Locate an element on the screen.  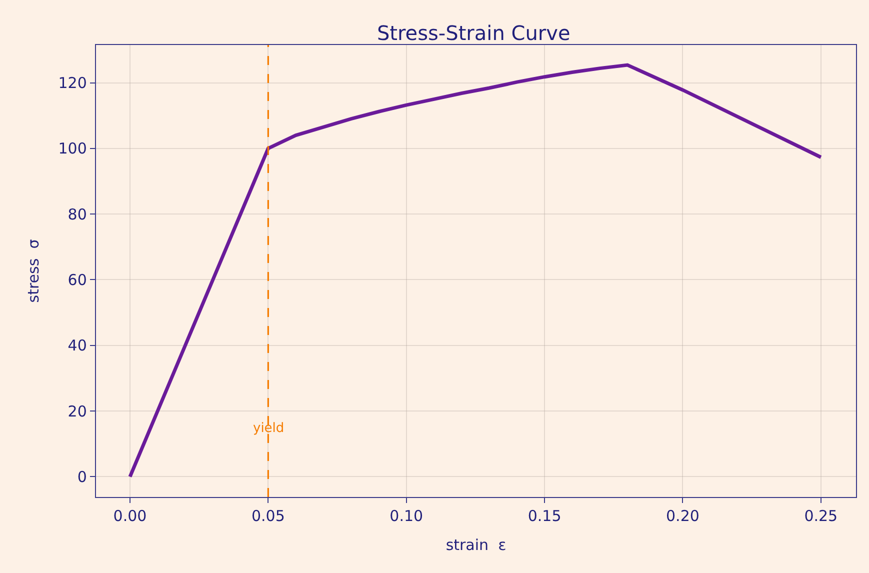
x-axis-title: strain ε is located at coordinates (476, 545).